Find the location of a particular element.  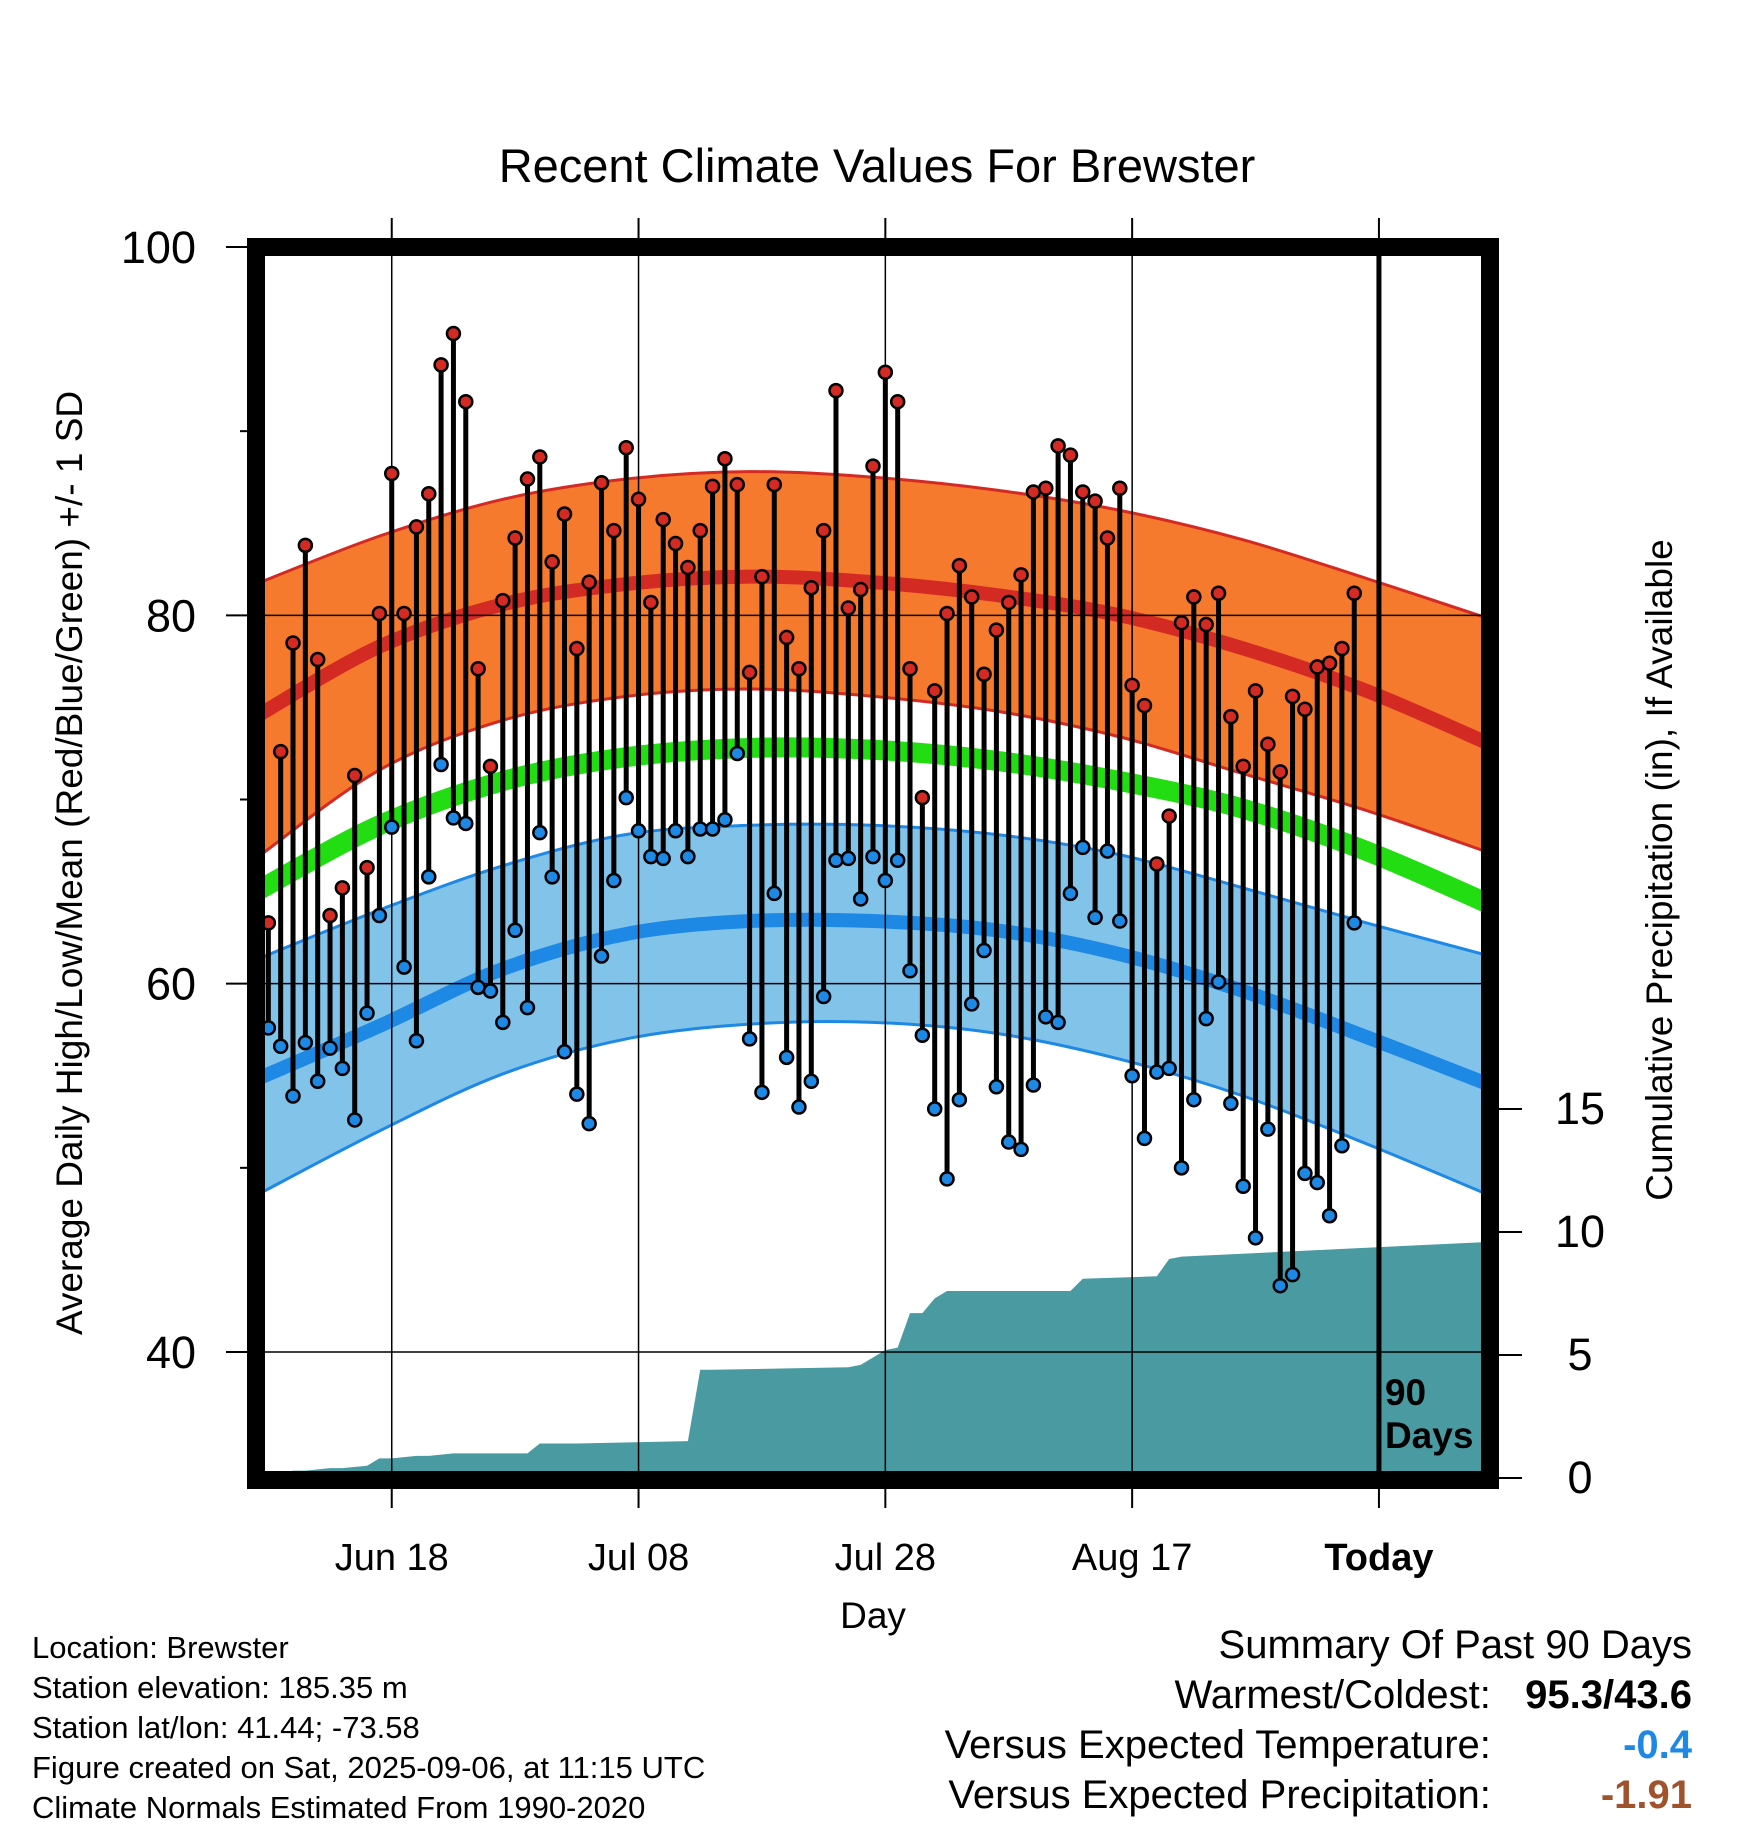

temp-diff-label: Versus Expected Temperature: is located at coordinates (1217, 1745).